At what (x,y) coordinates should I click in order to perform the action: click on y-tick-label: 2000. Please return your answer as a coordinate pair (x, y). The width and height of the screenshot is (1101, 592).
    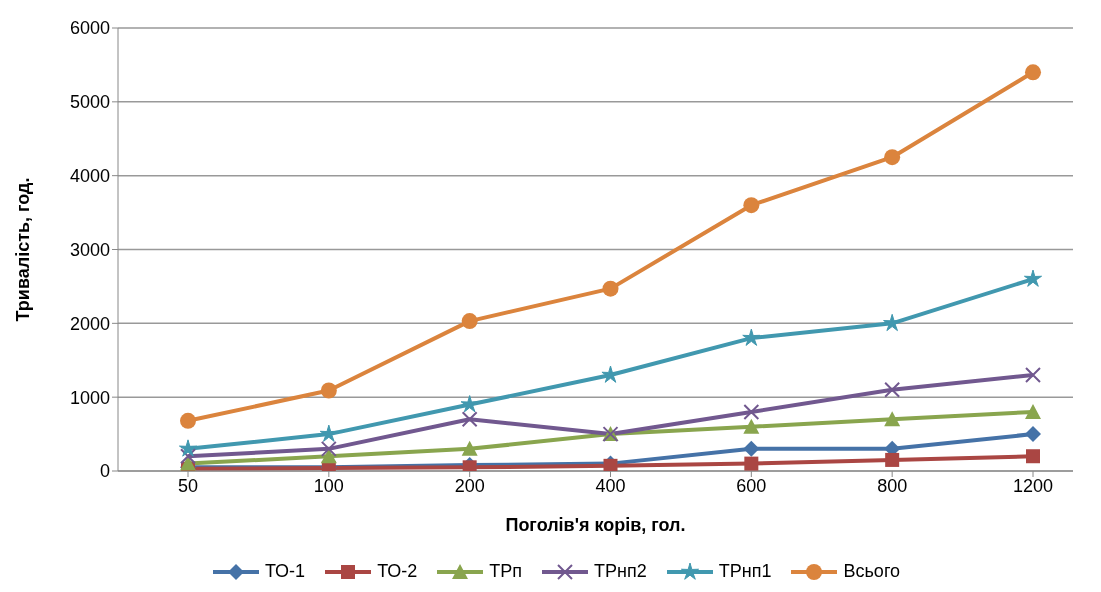
    Looking at the image, I should click on (89, 323).